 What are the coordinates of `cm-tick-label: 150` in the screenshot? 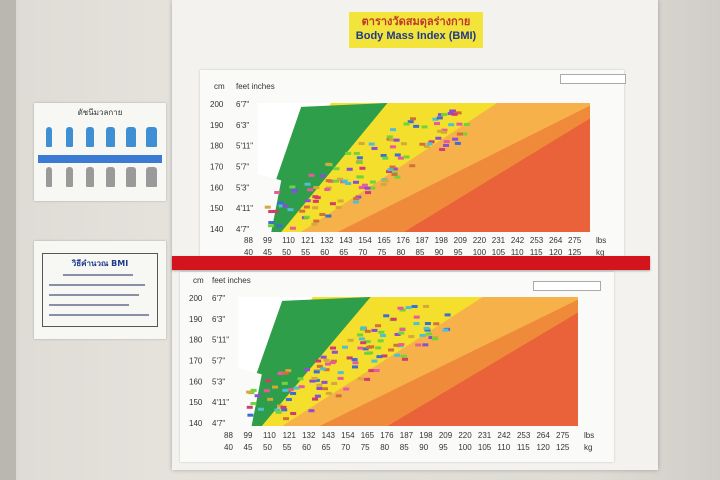 It's located at (217, 208).